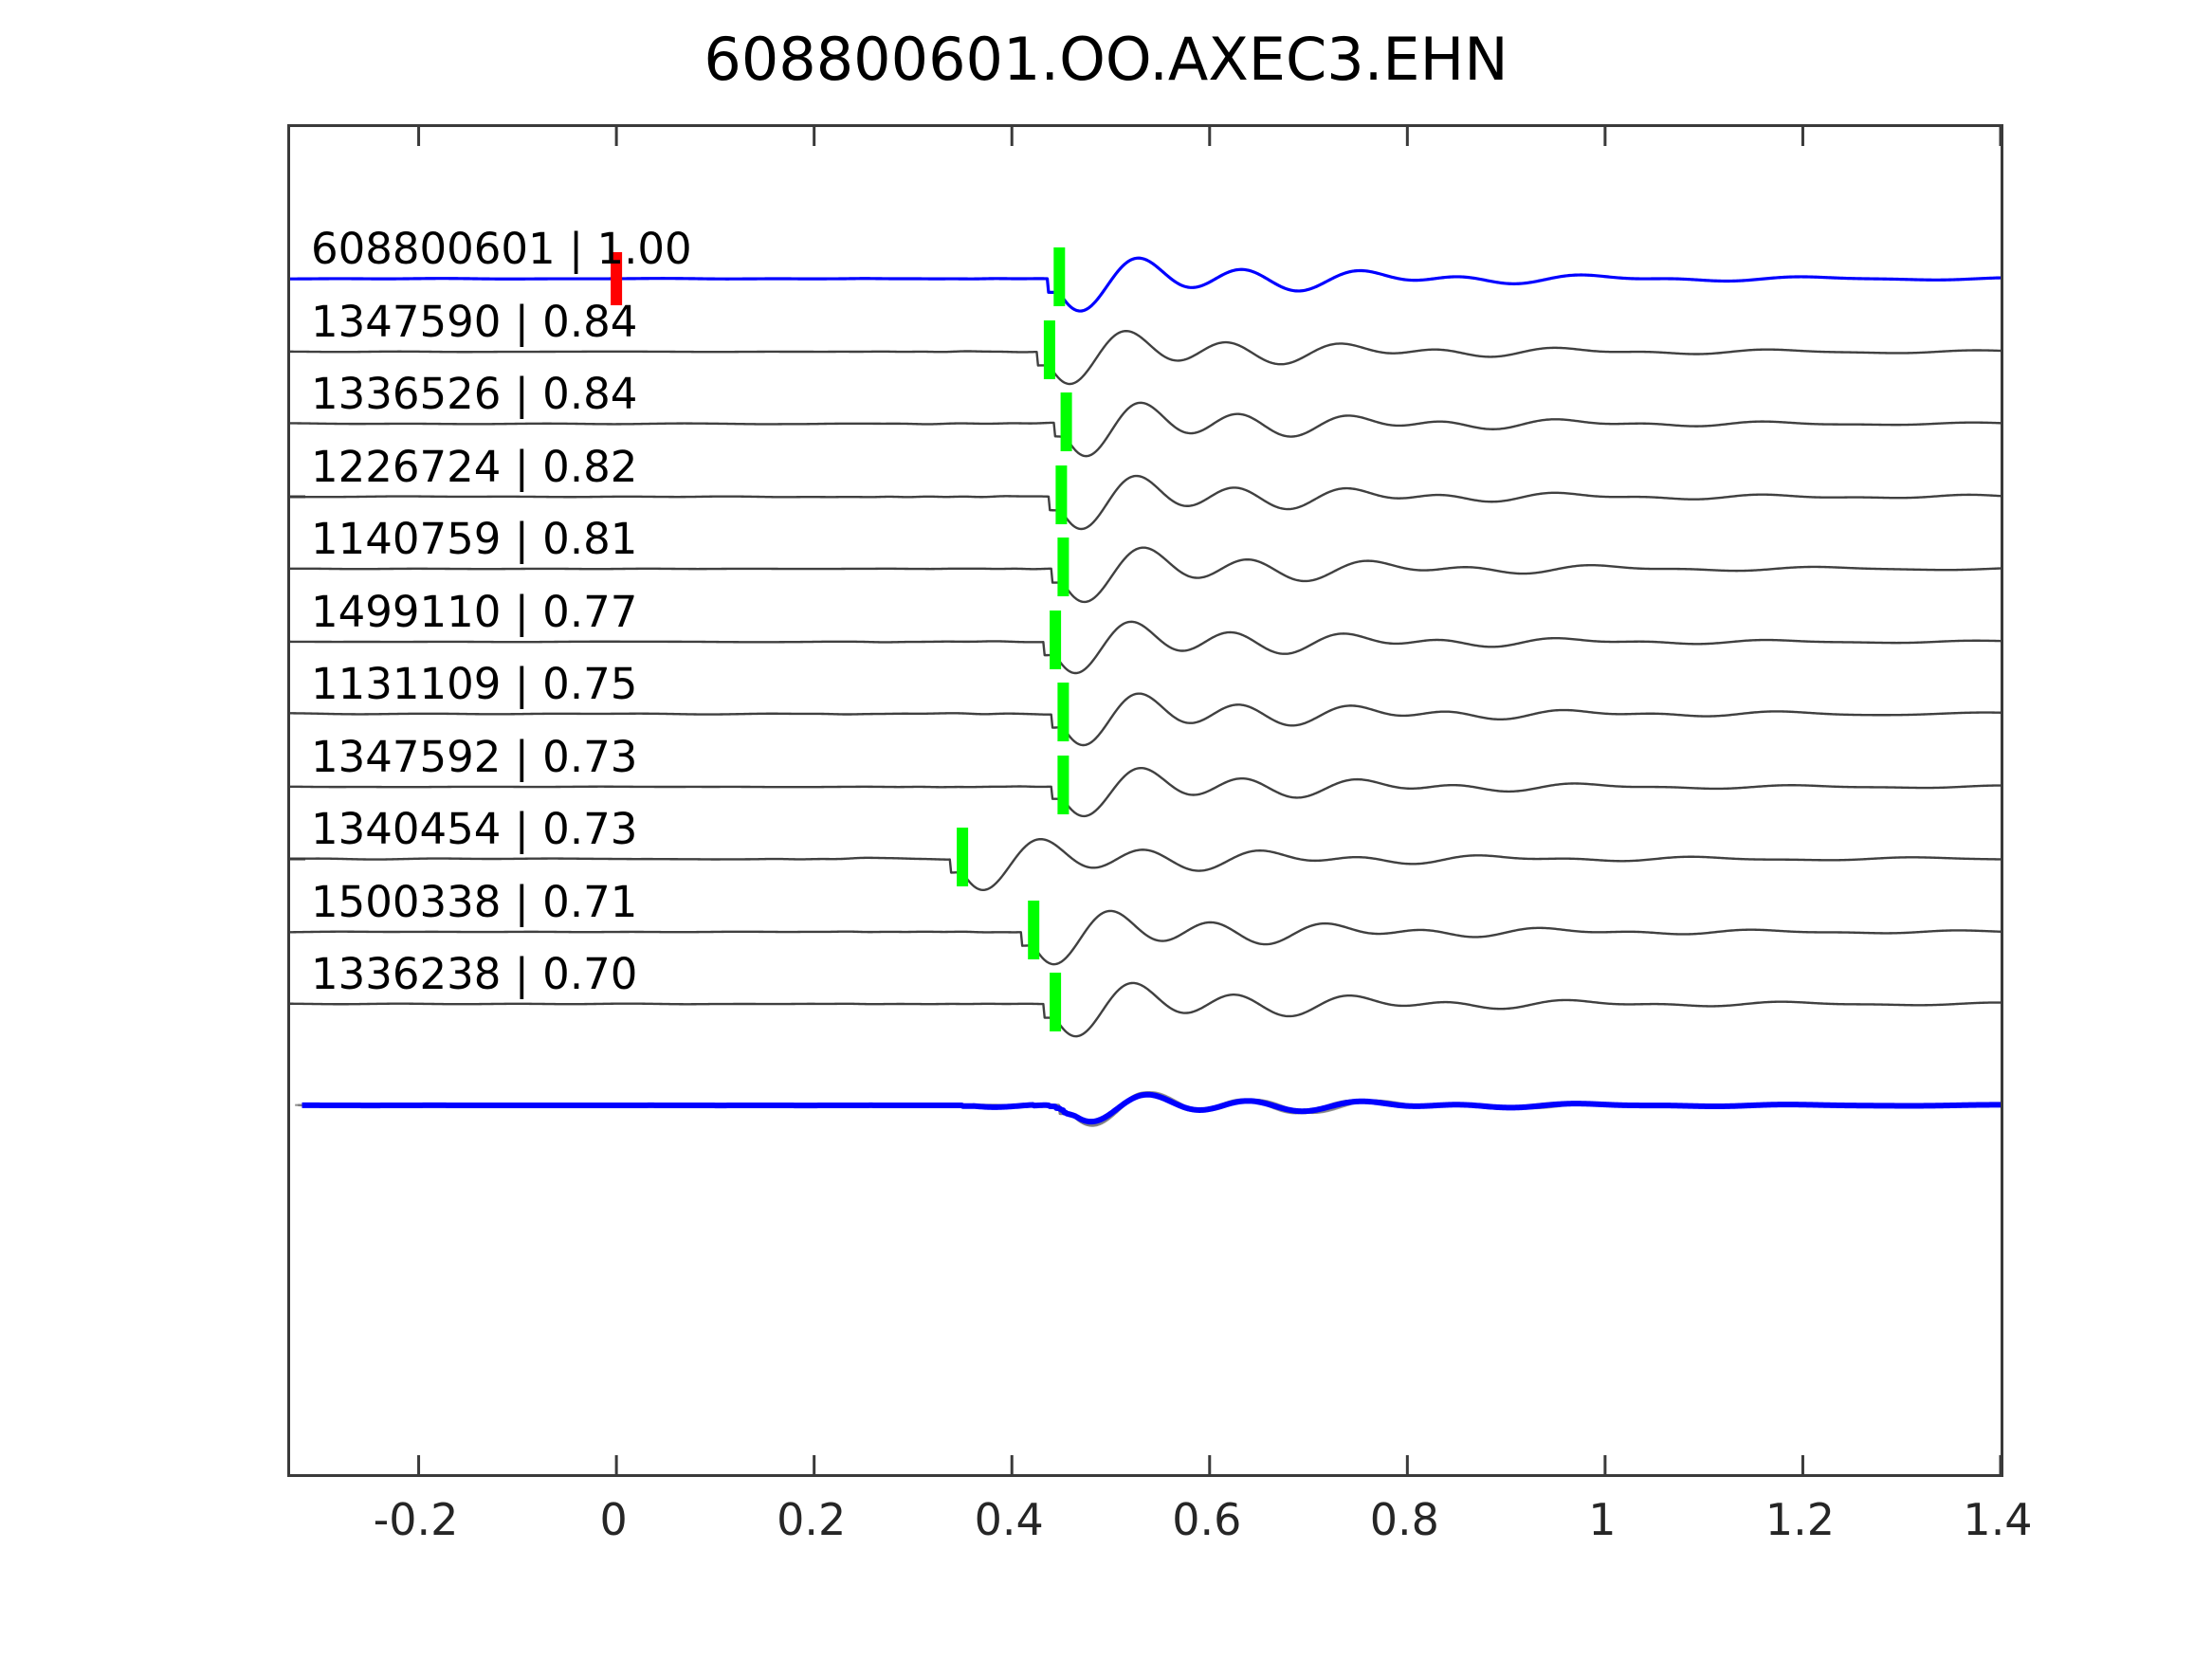 This screenshot has height=1659, width=2212. I want to click on page-title: 608800601.OO.AXEC3.EHN, so click(1106, 59).